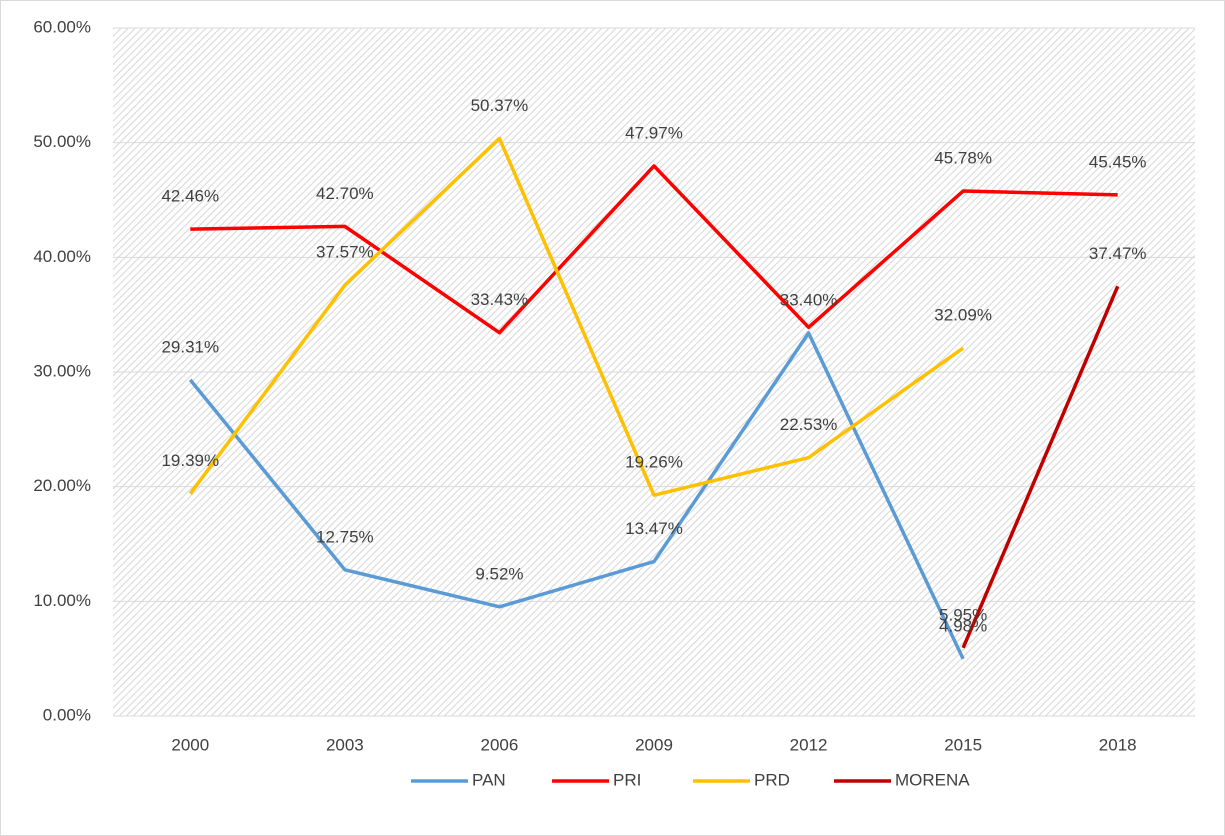 This screenshot has height=836, width=1225. Describe the element at coordinates (932, 779) in the screenshot. I see `legend-label: MORENA` at that location.